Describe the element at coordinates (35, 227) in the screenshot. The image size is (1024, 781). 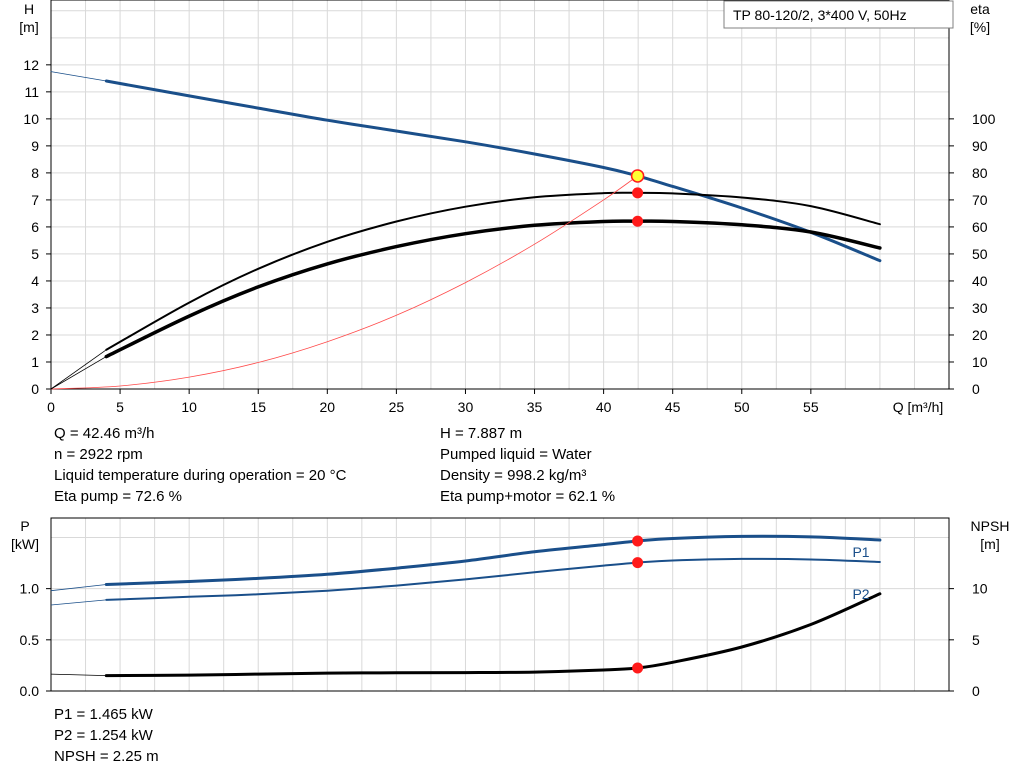
I see `y-tick-label-left: 6` at that location.